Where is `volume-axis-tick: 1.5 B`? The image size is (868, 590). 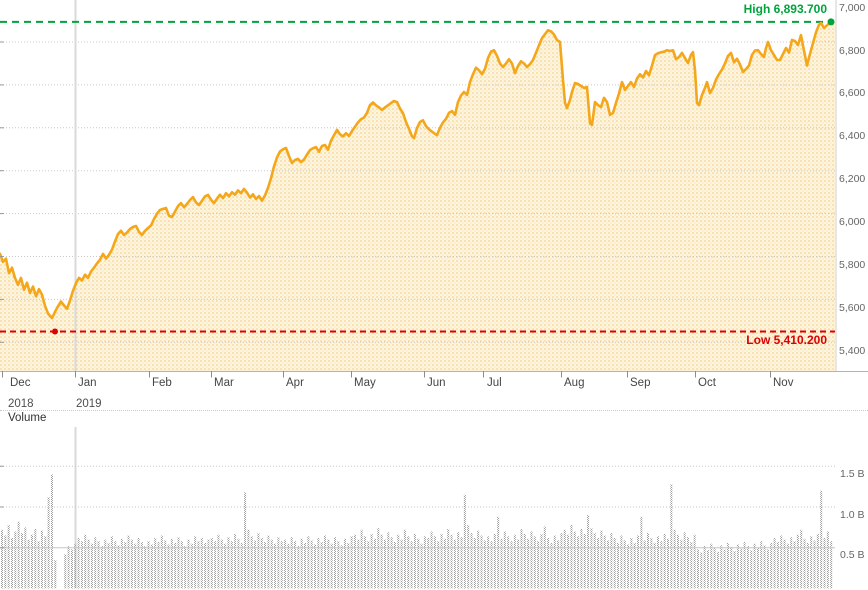 volume-axis-tick: 1.5 B is located at coordinates (852, 473).